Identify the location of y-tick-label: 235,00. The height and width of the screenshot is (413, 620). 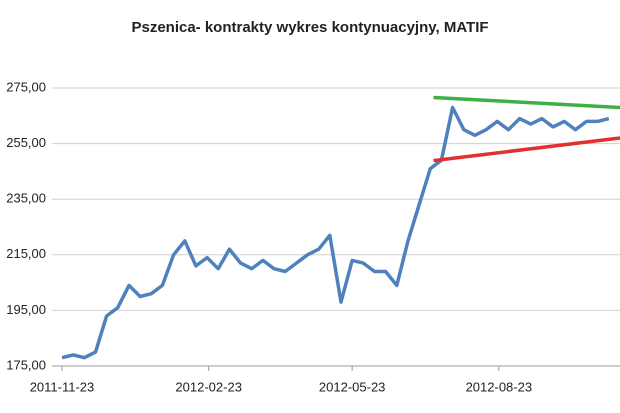
(26, 198).